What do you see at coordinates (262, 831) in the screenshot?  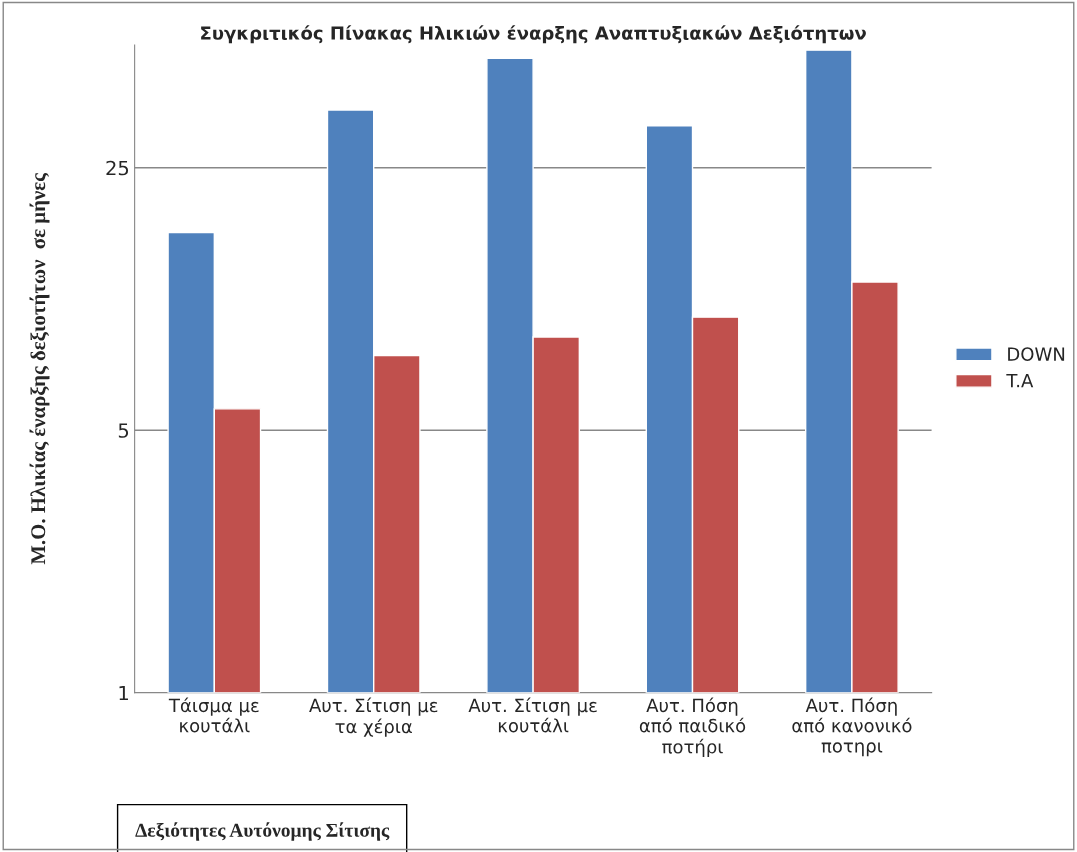 I see `x-axis-title: Δεξιότητες Αυτόνομης Σίτισης` at bounding box center [262, 831].